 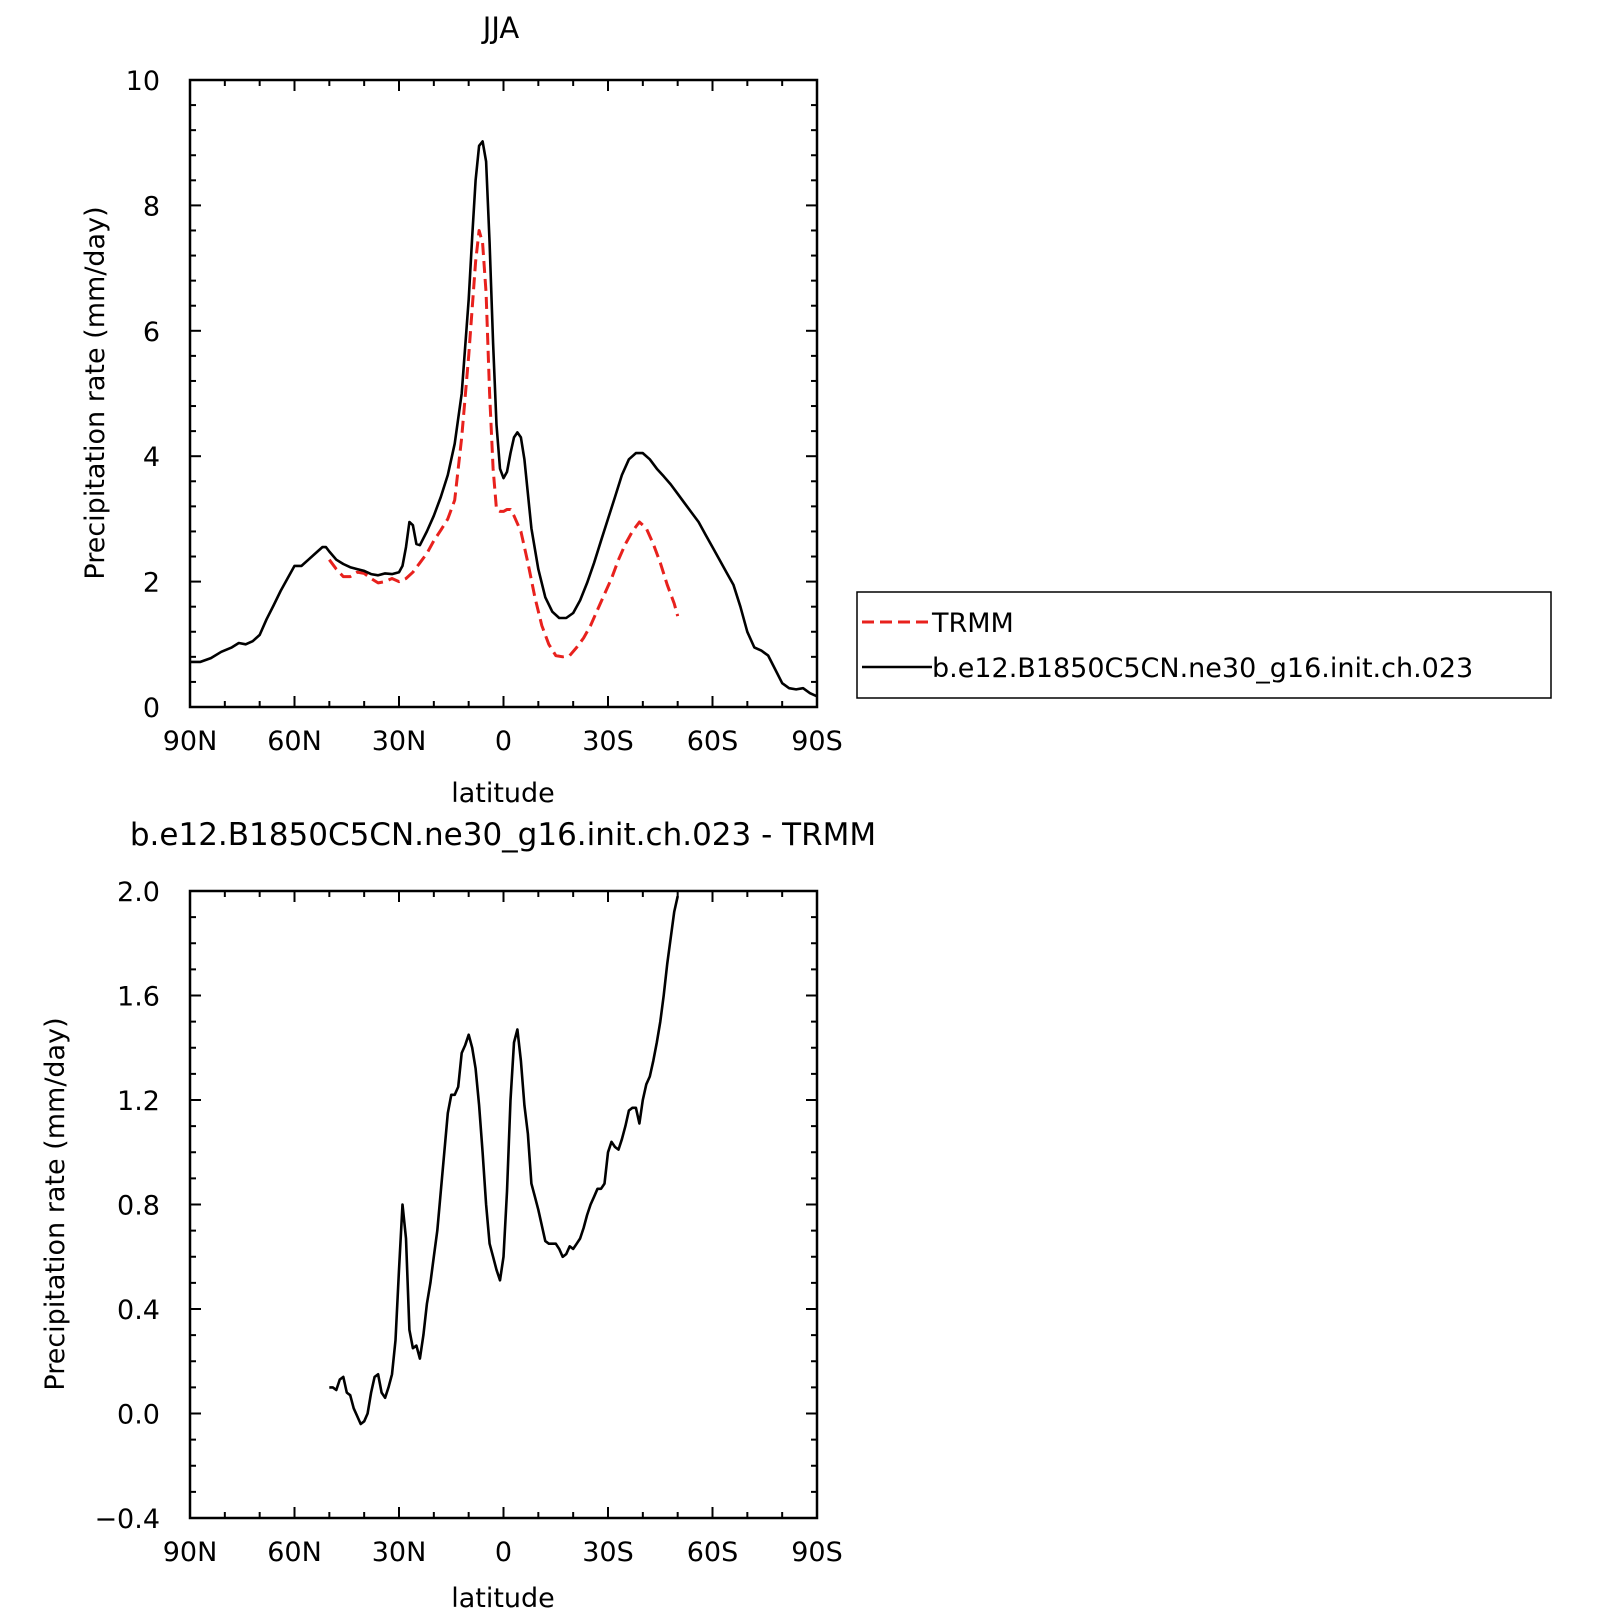 I want to click on top-x-tick-labels: 90N 60N 30N 0 30S 60S 90S, so click(x=503, y=741).